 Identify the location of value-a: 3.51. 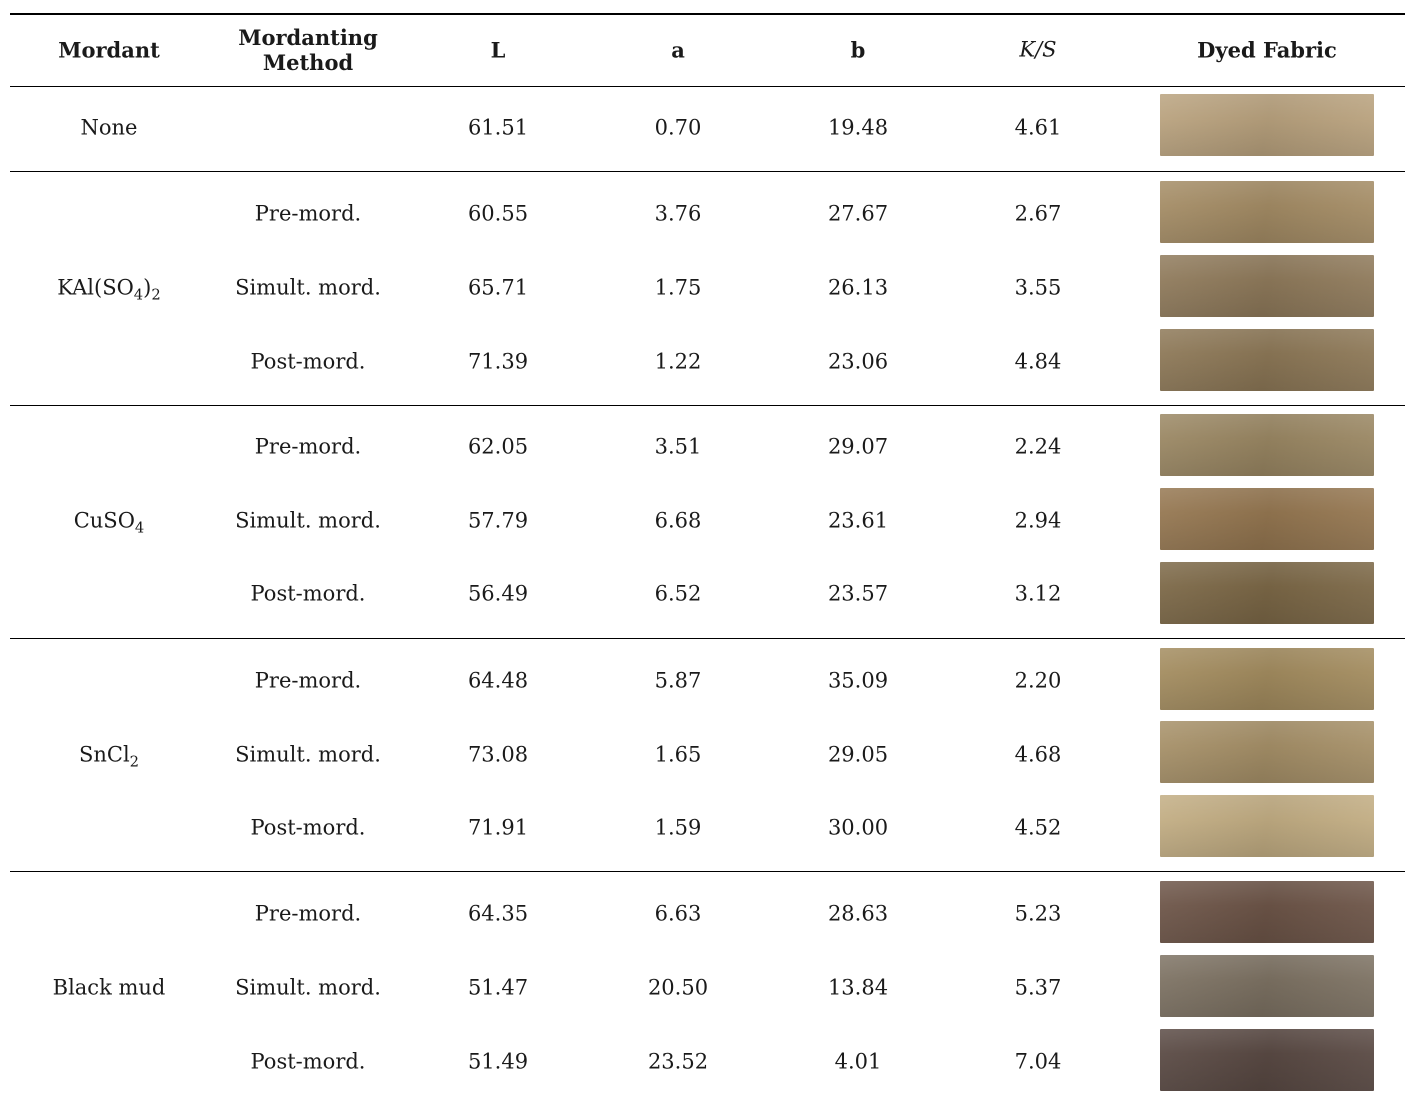
(678, 446).